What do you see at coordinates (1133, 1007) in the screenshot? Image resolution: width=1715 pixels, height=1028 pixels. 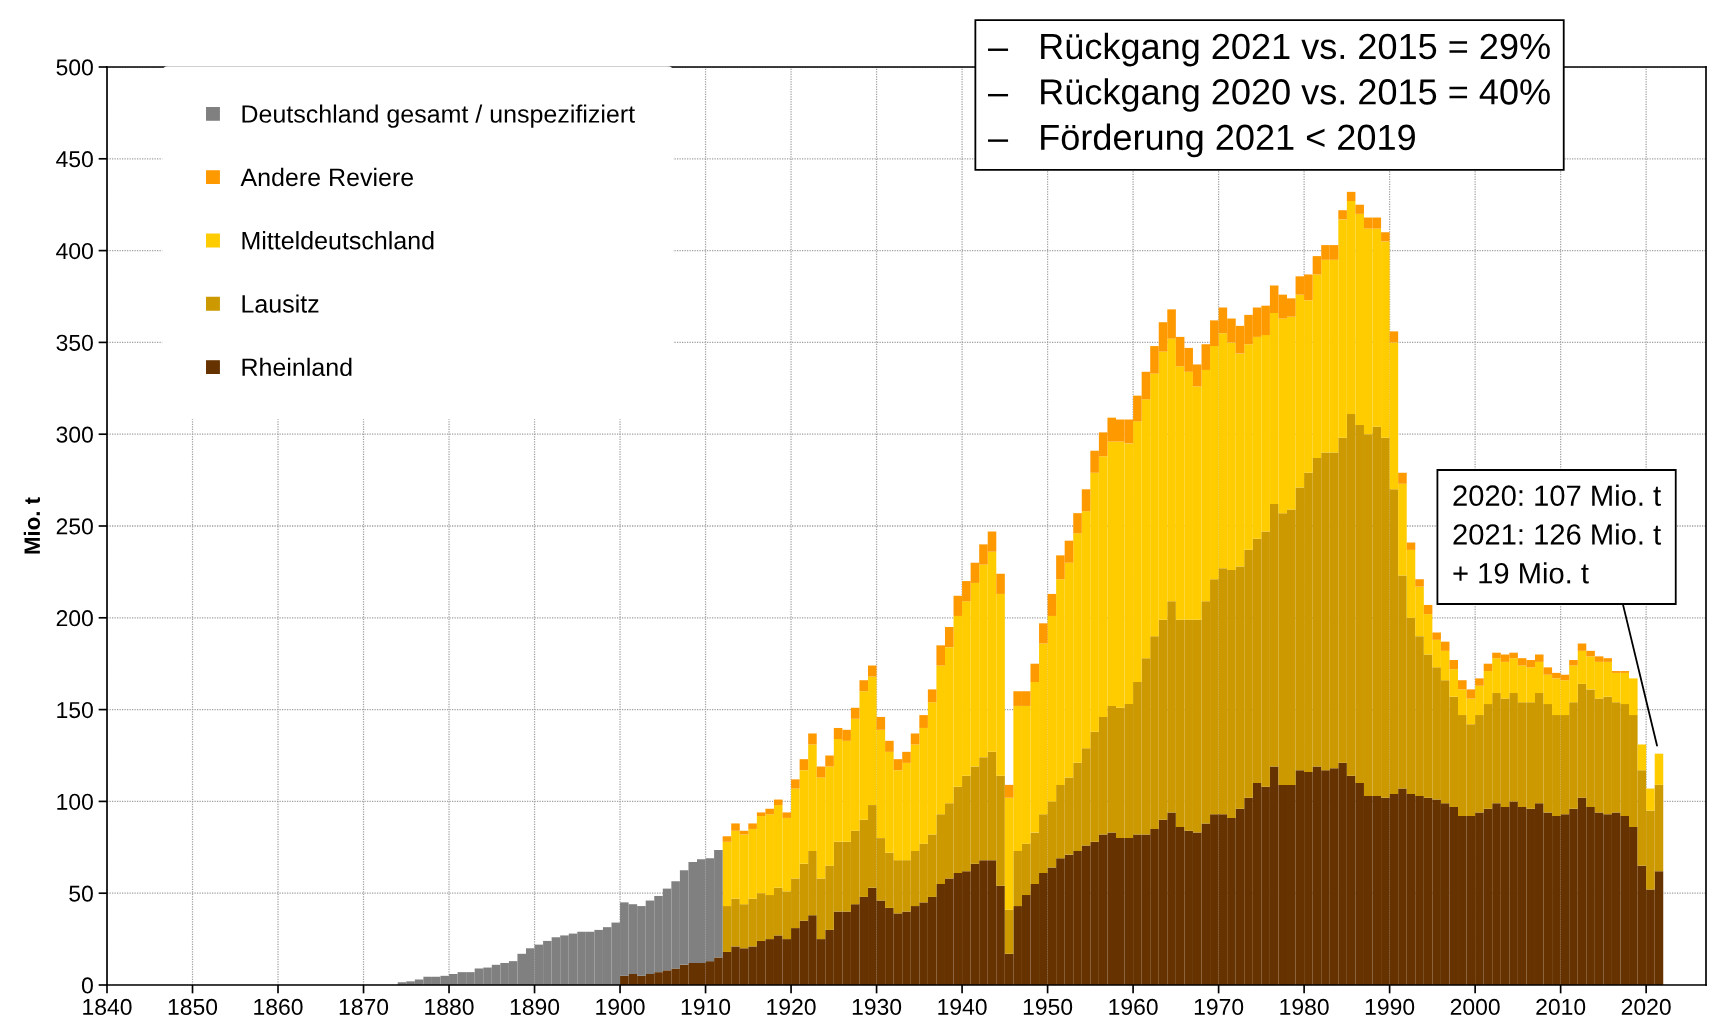 I see `x-tick-label: 1960` at bounding box center [1133, 1007].